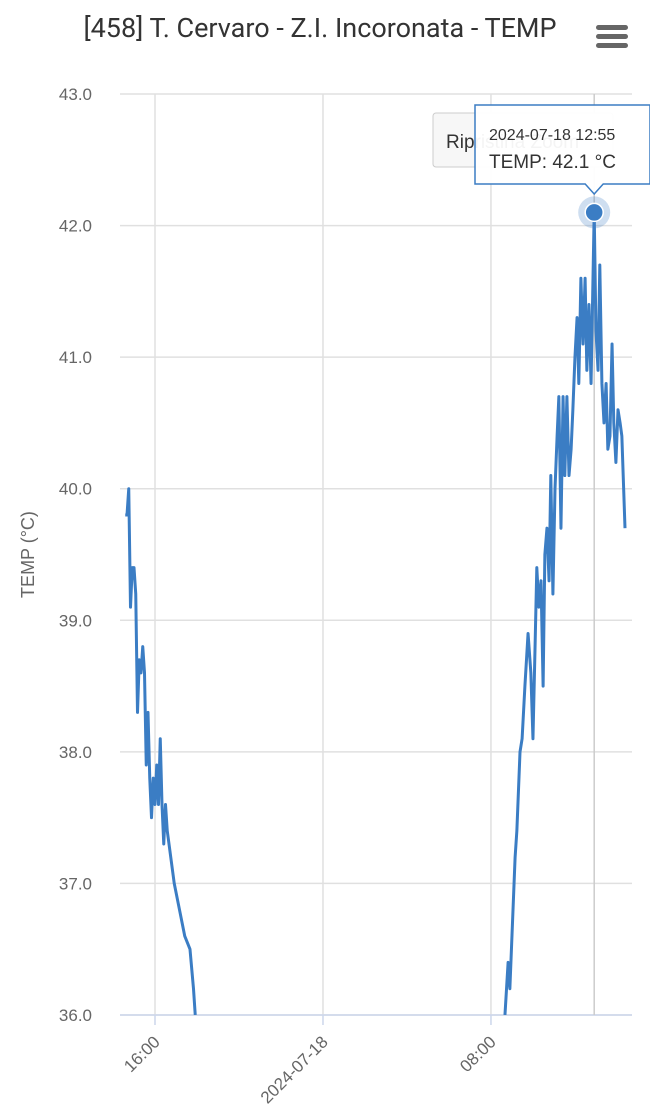 This screenshot has height=1120, width=650. What do you see at coordinates (552, 162) in the screenshot?
I see `tooltip-text: TEMP: 42.1 °C` at bounding box center [552, 162].